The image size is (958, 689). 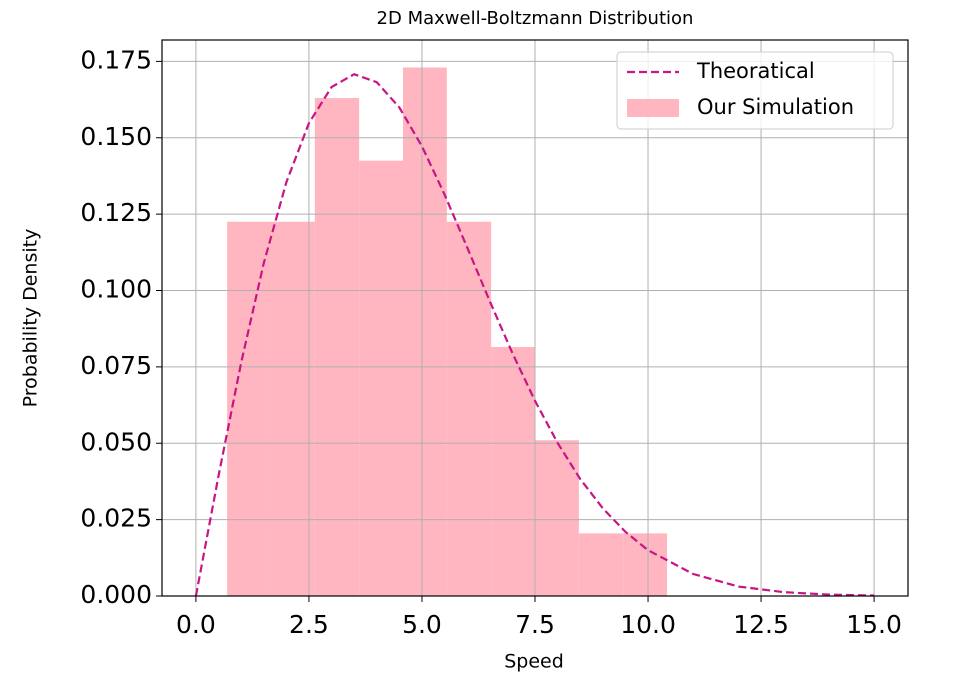 What do you see at coordinates (535, 624) in the screenshot?
I see `x-tick-label: 7.5` at bounding box center [535, 624].